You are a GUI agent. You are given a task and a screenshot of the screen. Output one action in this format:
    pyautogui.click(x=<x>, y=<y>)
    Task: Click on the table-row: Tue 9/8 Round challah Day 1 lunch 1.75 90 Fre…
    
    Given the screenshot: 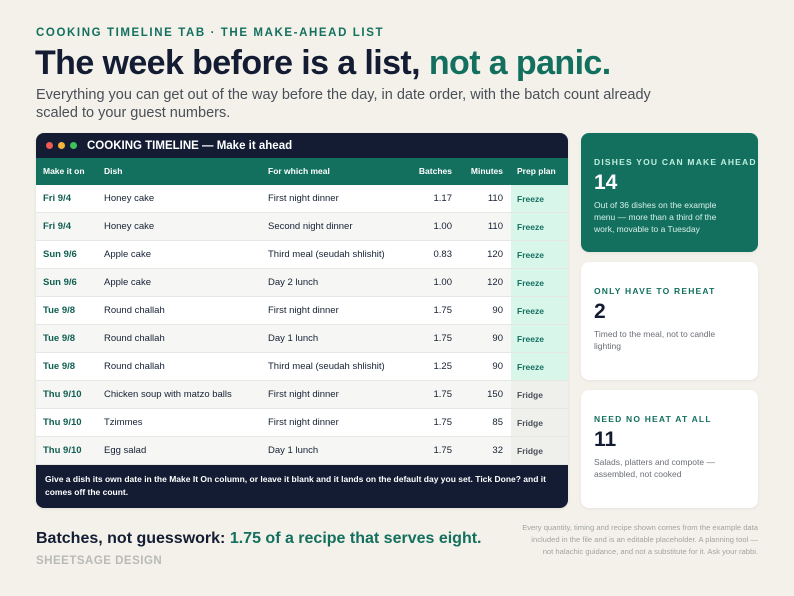 What is the action you would take?
    pyautogui.click(x=302, y=339)
    